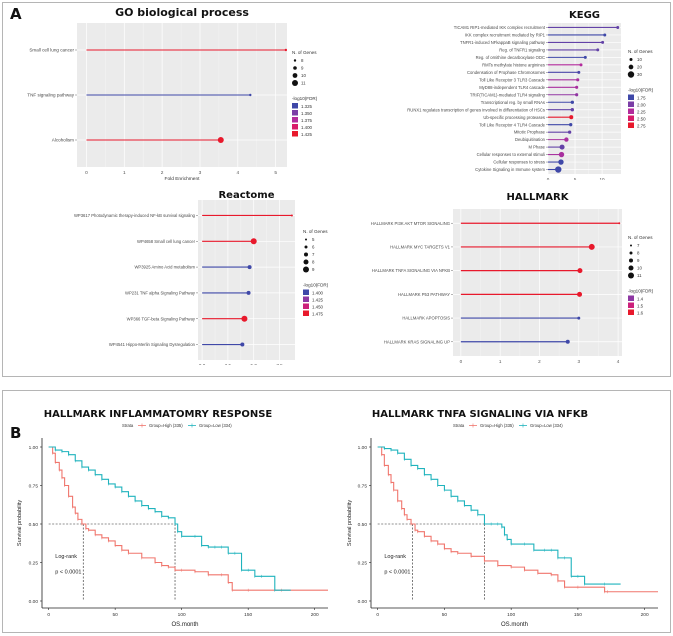 Image resolution: width=673 pixels, height=636 pixels. Describe the element at coordinates (639, 59) in the screenshot. I see `size-legend-label: 10` at that location.